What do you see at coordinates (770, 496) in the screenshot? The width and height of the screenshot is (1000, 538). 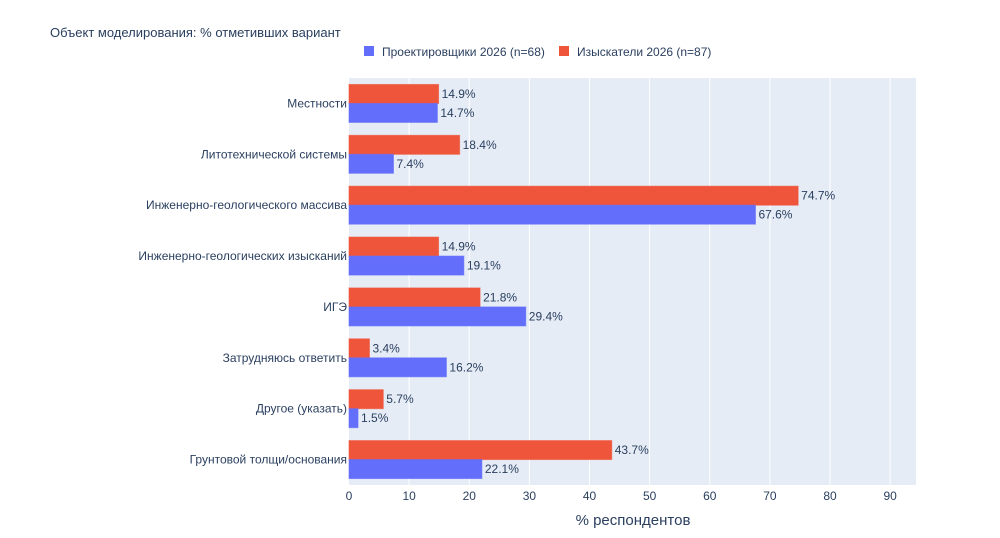 I see `x-tick-label: 70` at bounding box center [770, 496].